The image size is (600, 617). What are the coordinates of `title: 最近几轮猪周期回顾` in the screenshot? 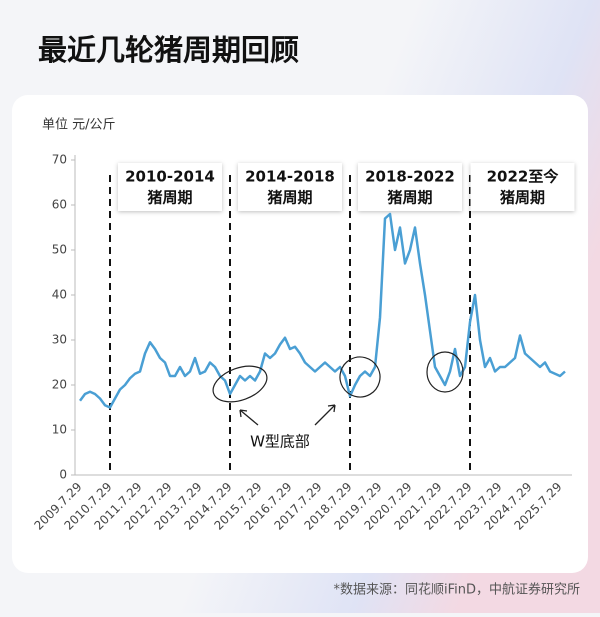 It's located at (168, 50).